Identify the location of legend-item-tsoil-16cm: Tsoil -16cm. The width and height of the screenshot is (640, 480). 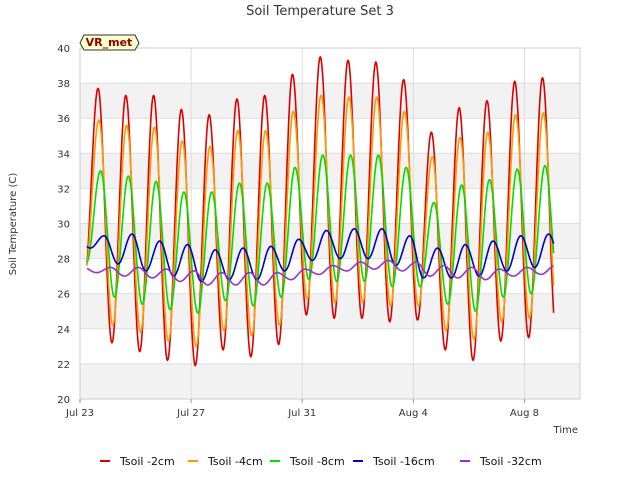
(394, 461).